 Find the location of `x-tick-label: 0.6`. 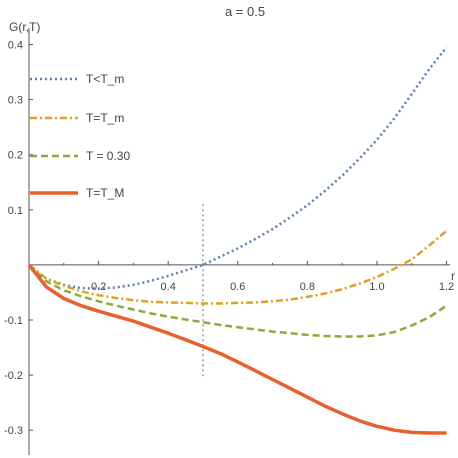

x-tick-label: 0.6 is located at coordinates (237, 287).